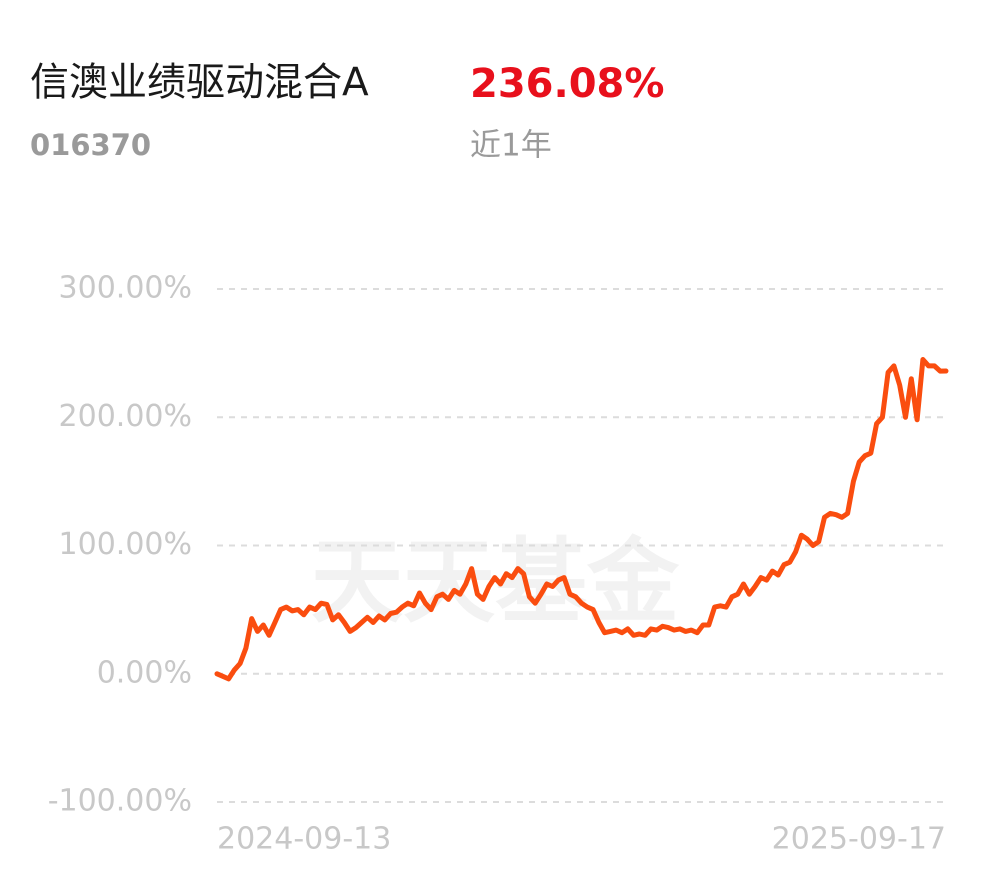  What do you see at coordinates (125, 288) in the screenshot?
I see `y-tick-label: 300.00%` at bounding box center [125, 288].